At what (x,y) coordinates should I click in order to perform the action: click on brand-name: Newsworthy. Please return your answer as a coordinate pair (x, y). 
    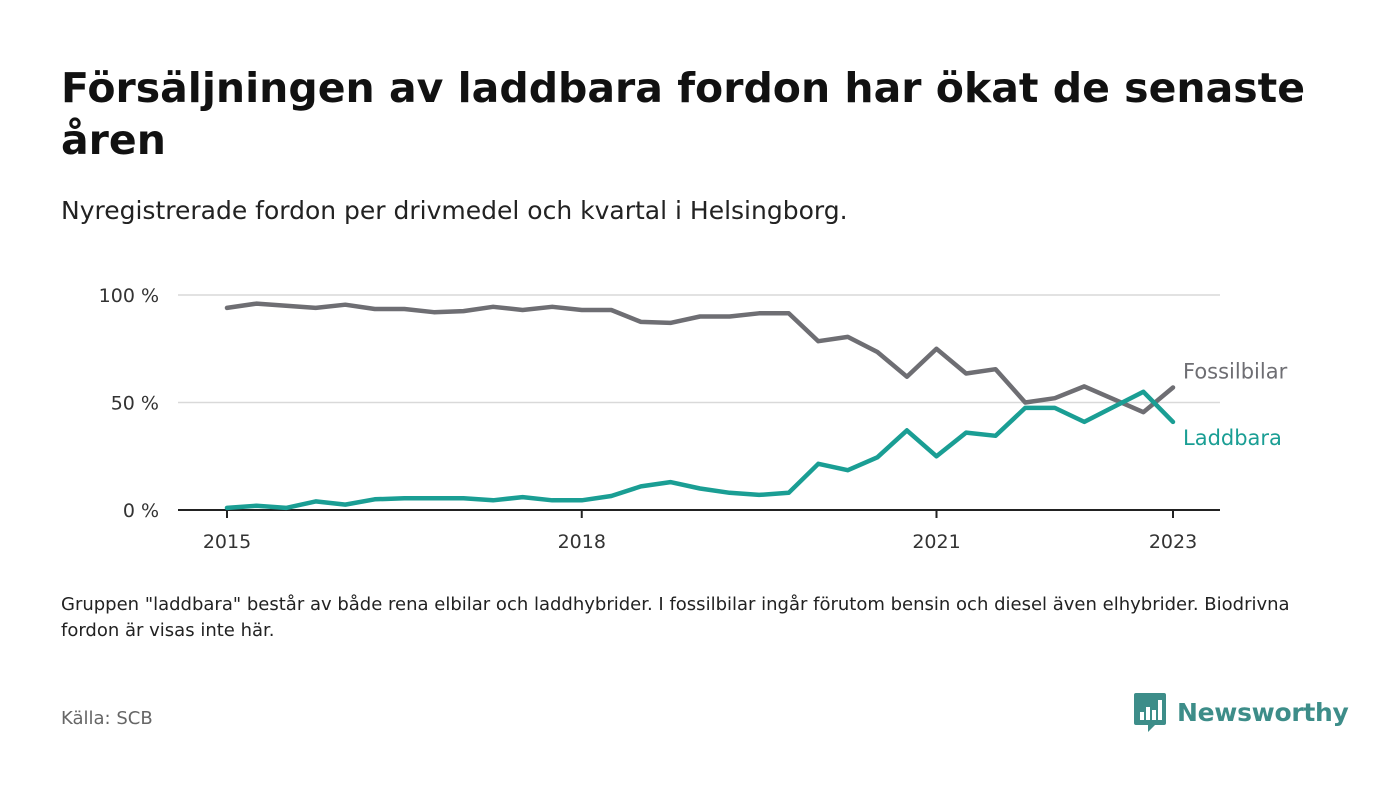
    Looking at the image, I should click on (1263, 712).